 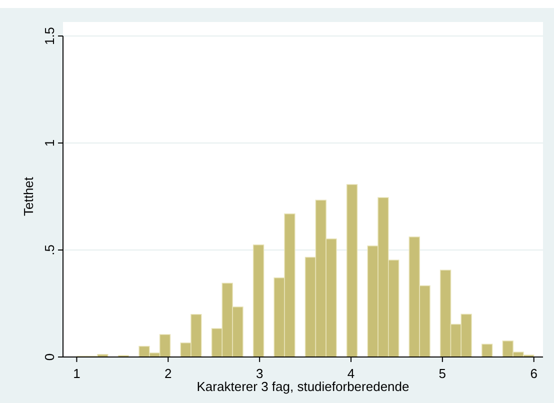 I want to click on y-tick-label: 1, so click(x=49, y=143).